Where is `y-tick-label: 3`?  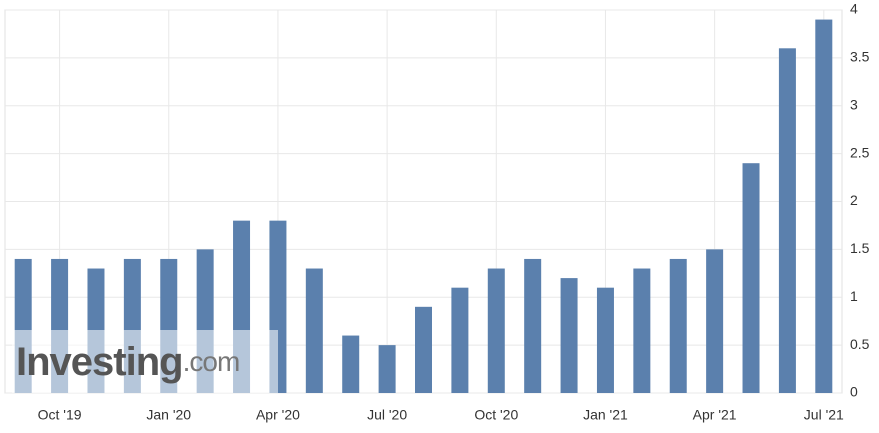 y-tick-label: 3 is located at coordinates (854, 104).